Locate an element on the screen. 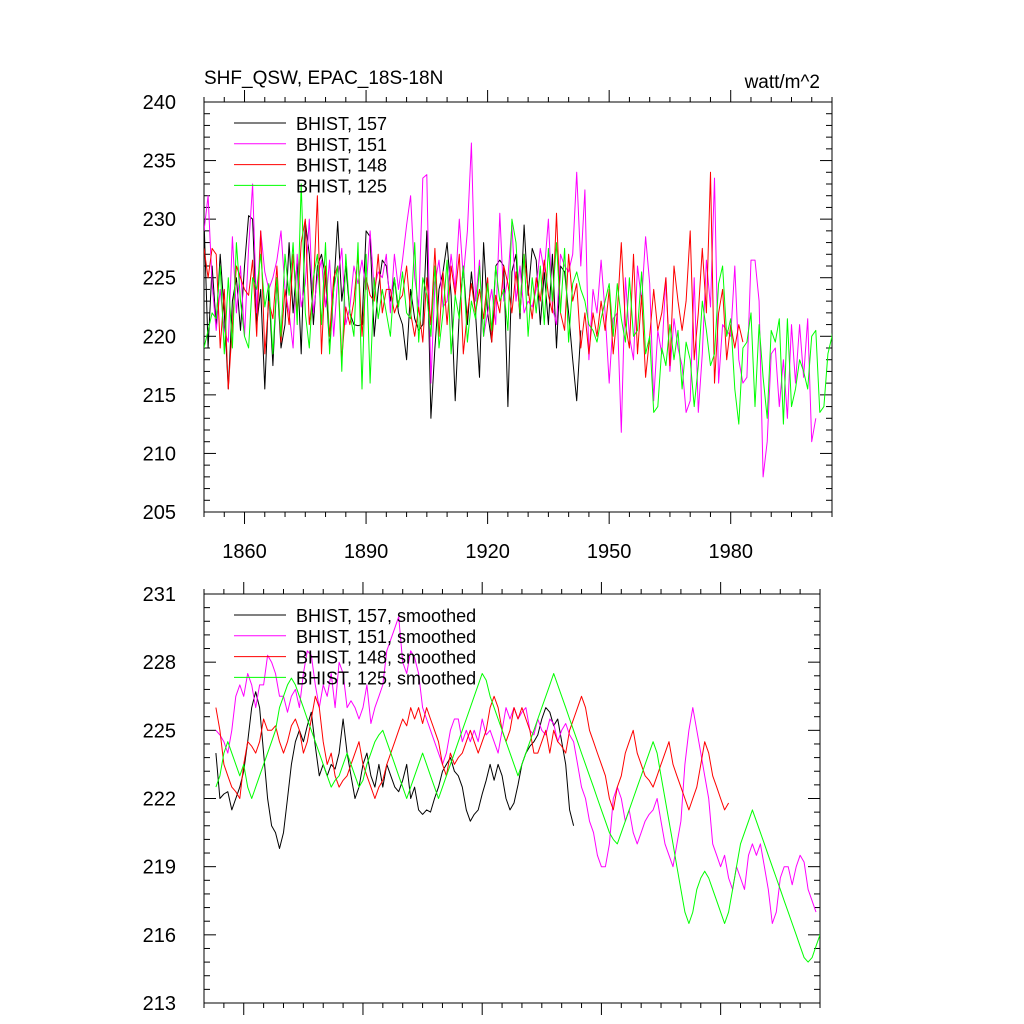 This screenshot has height=1024, width=1024. x-tick-label: 1860 is located at coordinates (244, 552).